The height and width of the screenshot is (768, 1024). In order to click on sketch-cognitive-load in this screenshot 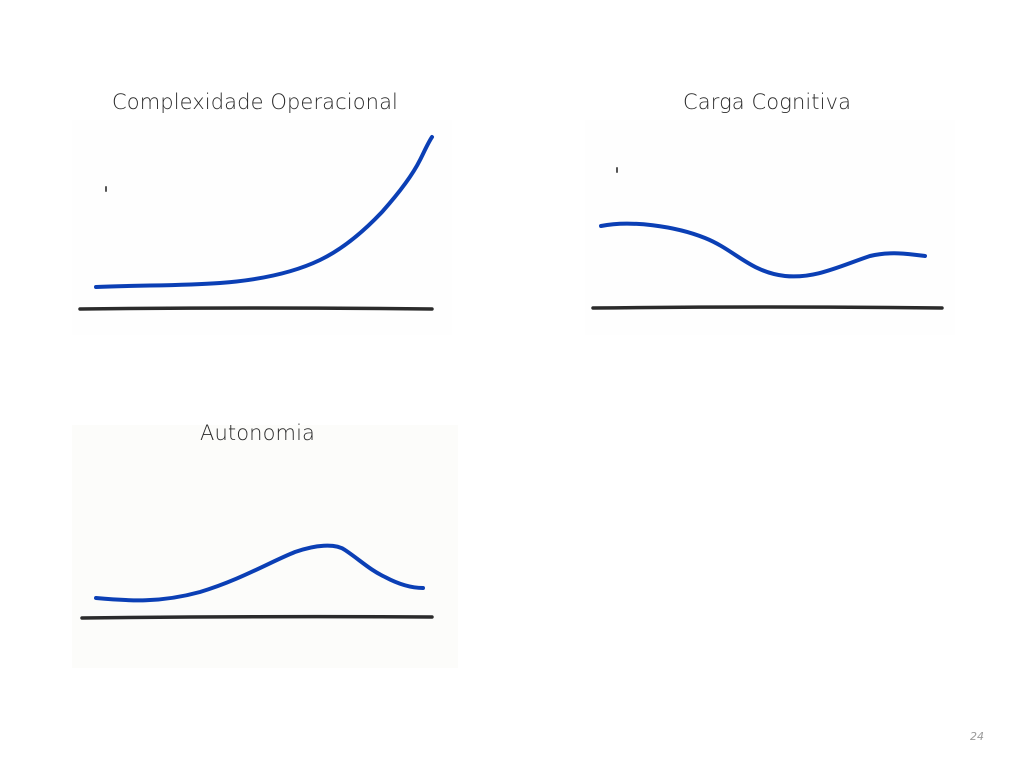, I will do `click(767, 238)`.